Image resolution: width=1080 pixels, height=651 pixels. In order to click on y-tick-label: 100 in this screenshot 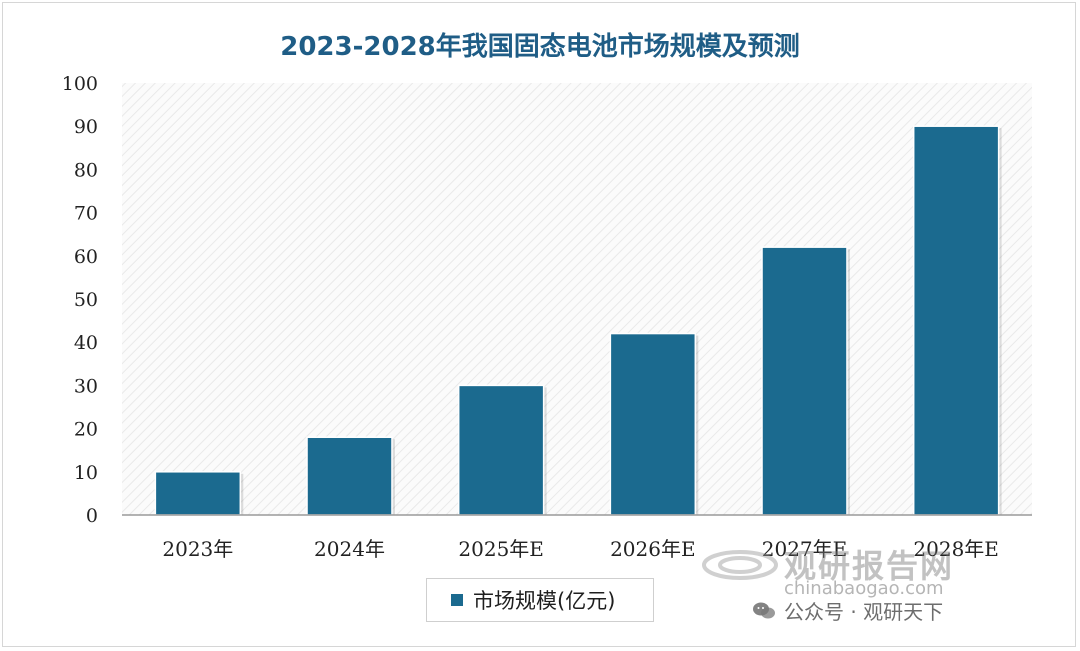, I will do `click(80, 84)`.